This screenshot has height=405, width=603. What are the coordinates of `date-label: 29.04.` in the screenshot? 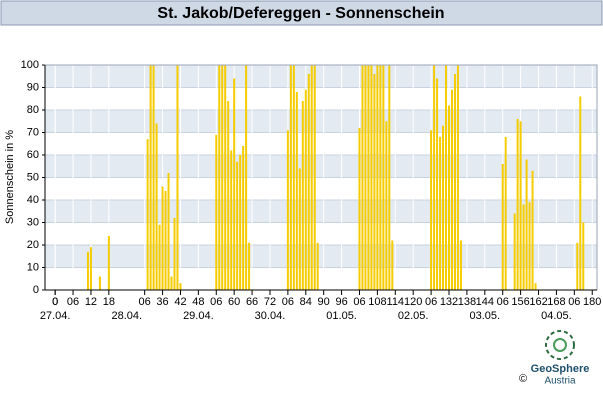 It's located at (198, 316).